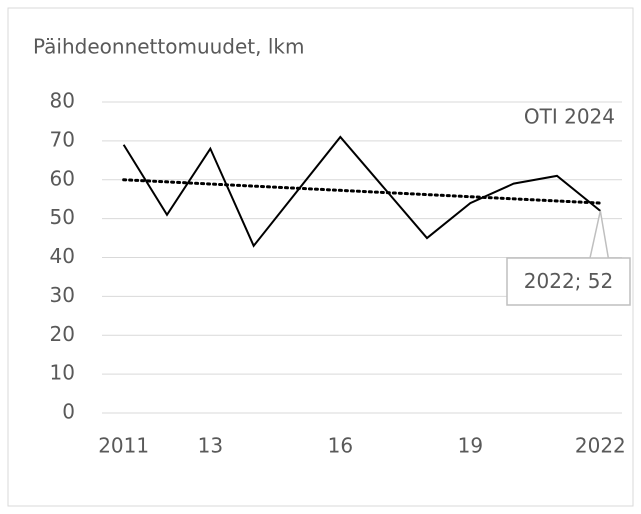 This screenshot has height=514, width=641. What do you see at coordinates (62, 334) in the screenshot?
I see `y-tick-label: 20` at bounding box center [62, 334].